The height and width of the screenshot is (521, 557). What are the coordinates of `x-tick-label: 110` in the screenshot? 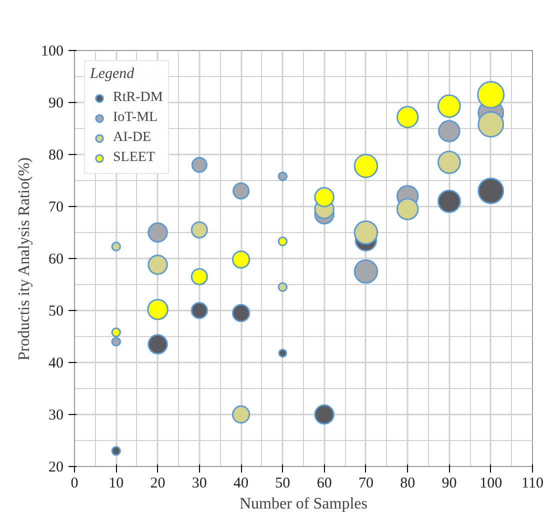 It's located at (533, 484).